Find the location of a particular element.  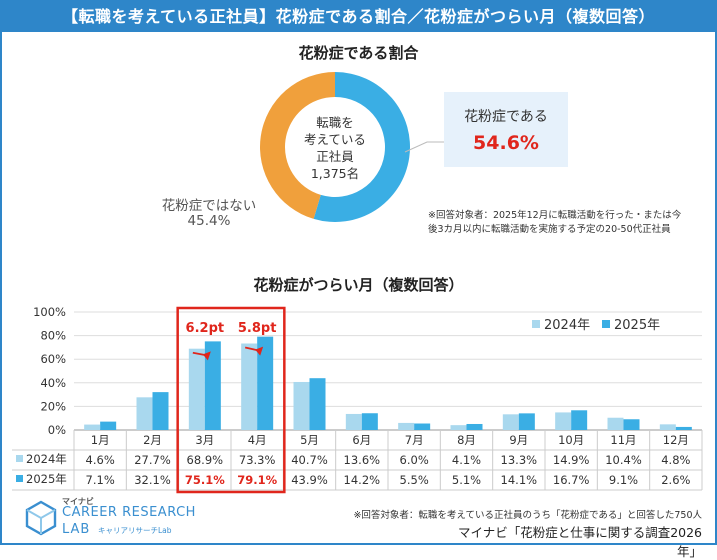

x-tick-label: 12月 is located at coordinates (676, 440).